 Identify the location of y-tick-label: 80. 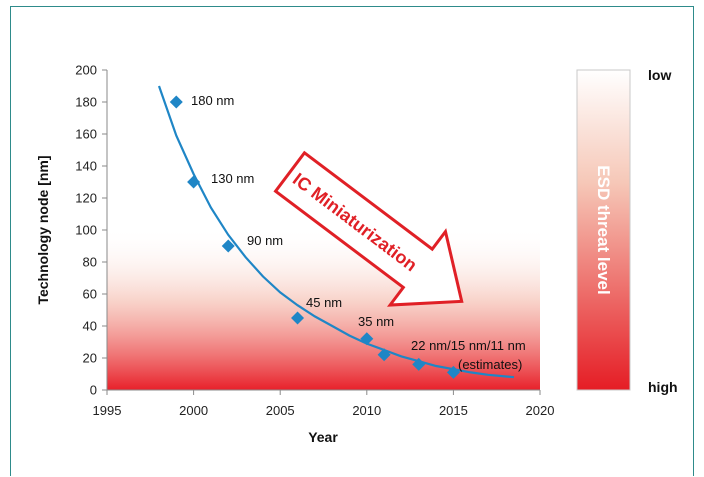
(90, 262).